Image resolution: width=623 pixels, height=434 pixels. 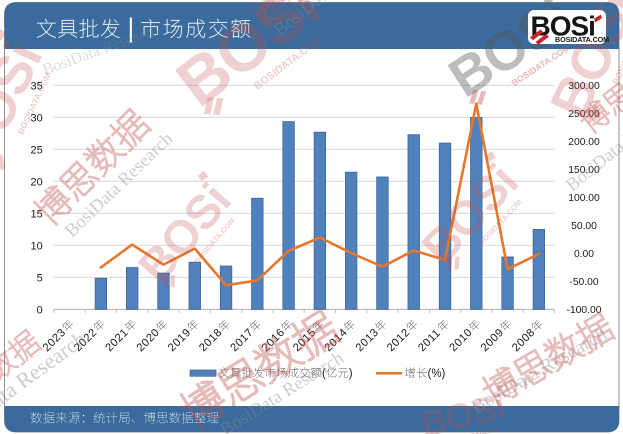 What do you see at coordinates (37, 150) in the screenshot?
I see `svg-text: 25` at bounding box center [37, 150].